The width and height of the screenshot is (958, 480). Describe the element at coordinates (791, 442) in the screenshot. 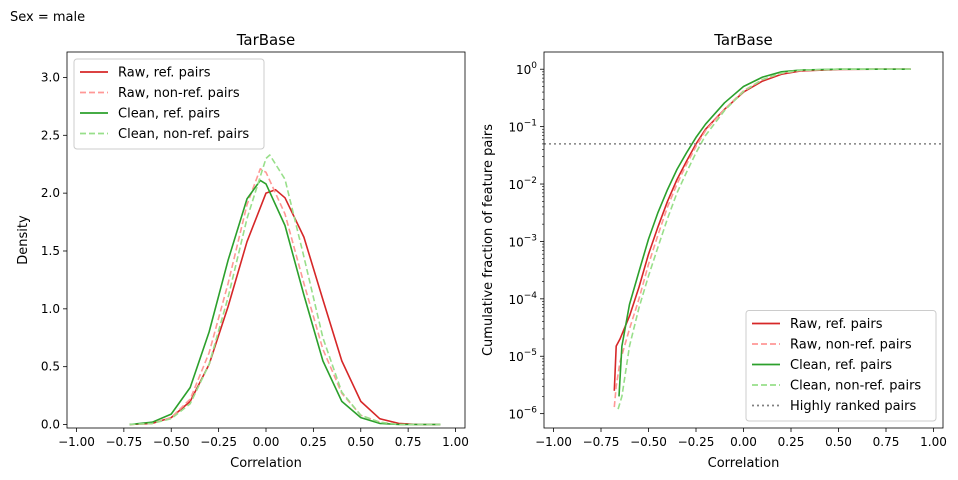

I see `cumulative-x-tick-label: 0.25` at that location.